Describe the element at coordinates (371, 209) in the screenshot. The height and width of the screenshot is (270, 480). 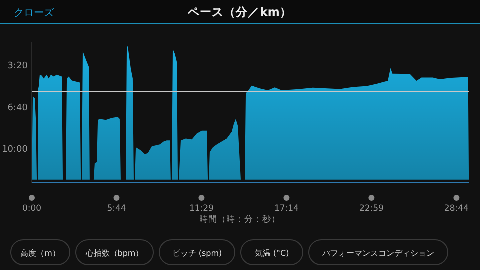
I see `x-tick-label: 22:59` at that location.